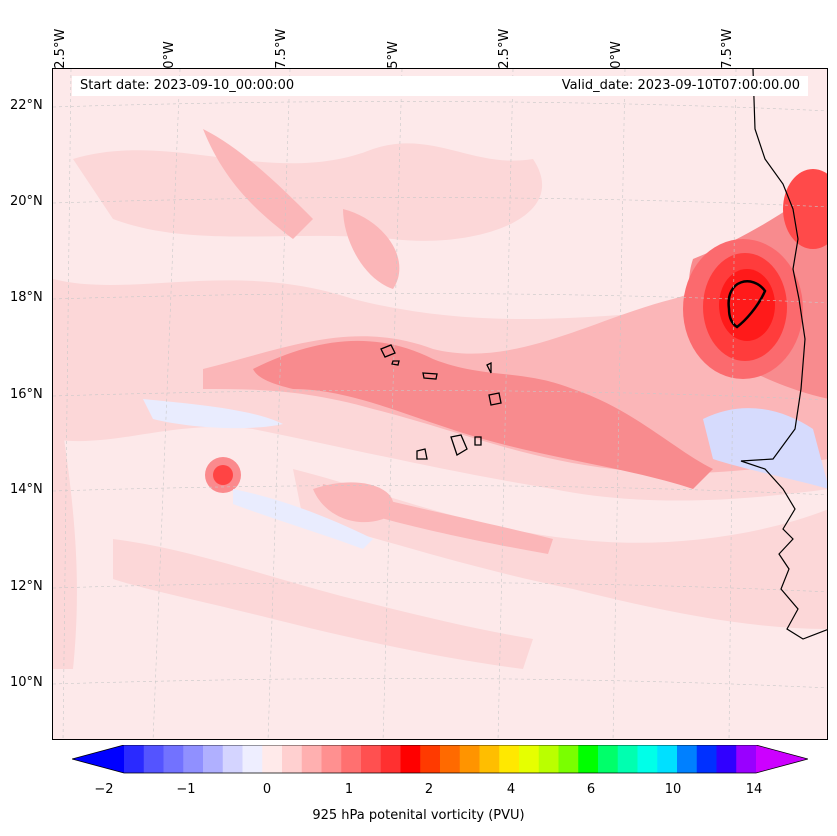 The image size is (837, 836). I want to click on lat-label-14n: 14°N, so click(26, 489).